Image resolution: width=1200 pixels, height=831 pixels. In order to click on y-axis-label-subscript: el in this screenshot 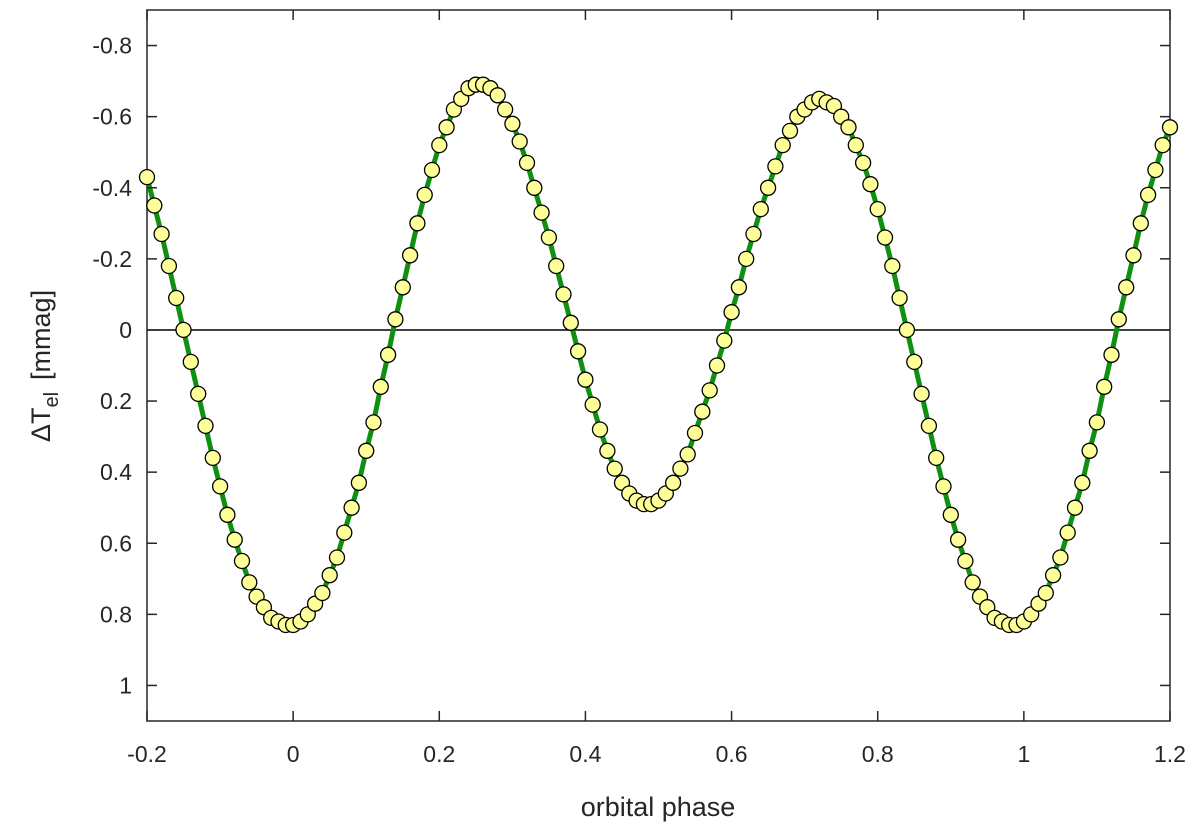, I will do `click(52, 400)`.